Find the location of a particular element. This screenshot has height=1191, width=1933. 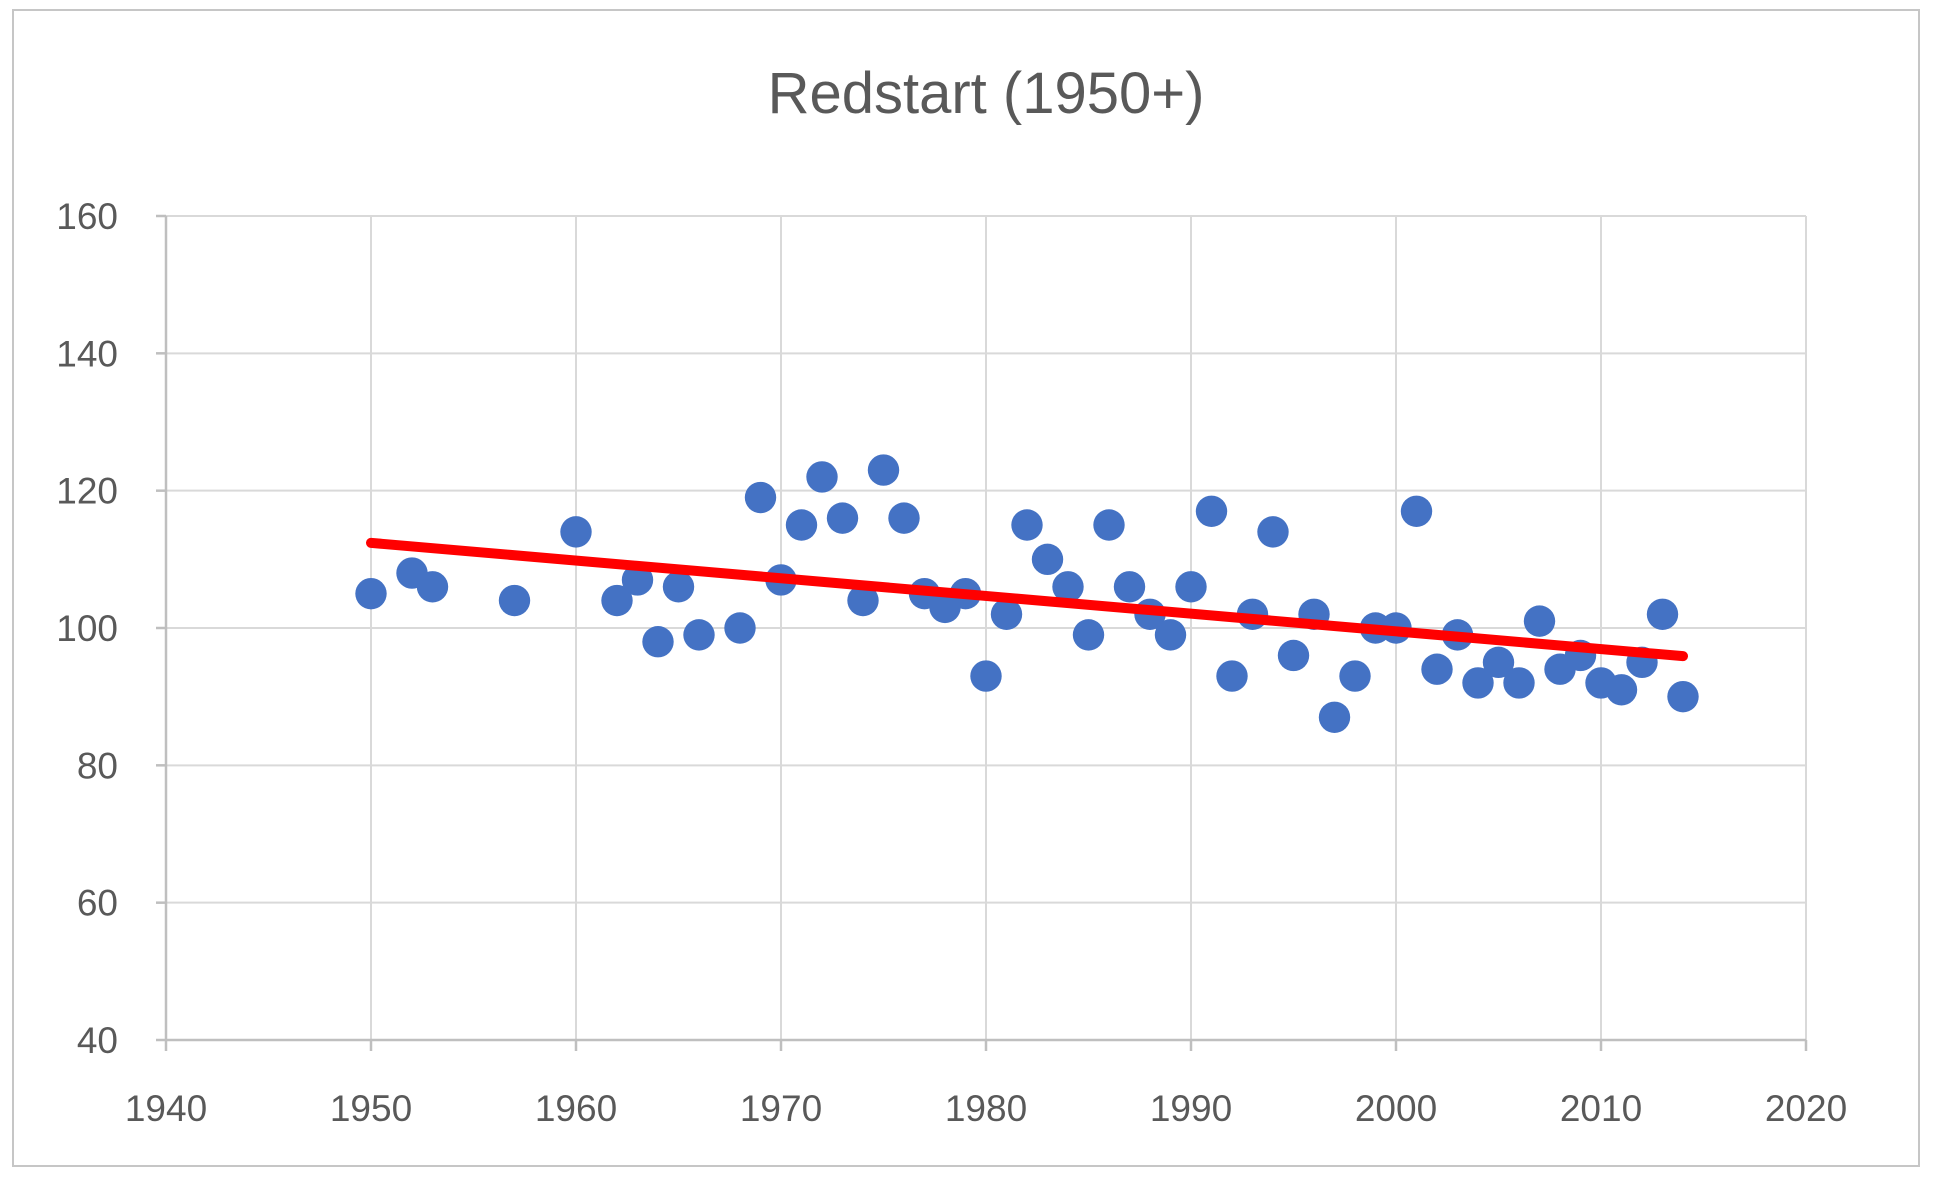

x-axis-tick-label: 2010 is located at coordinates (1601, 1108).